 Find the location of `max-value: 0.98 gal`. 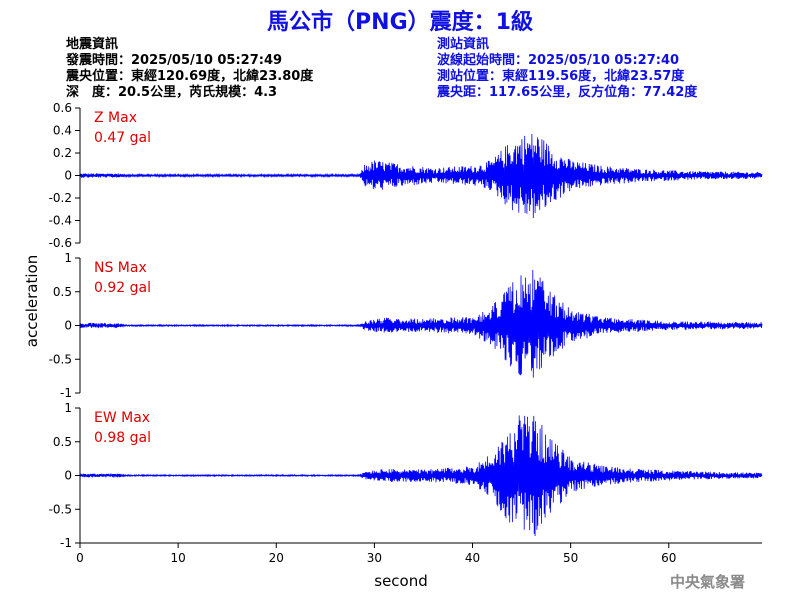

max-value: 0.98 gal is located at coordinates (122, 438).